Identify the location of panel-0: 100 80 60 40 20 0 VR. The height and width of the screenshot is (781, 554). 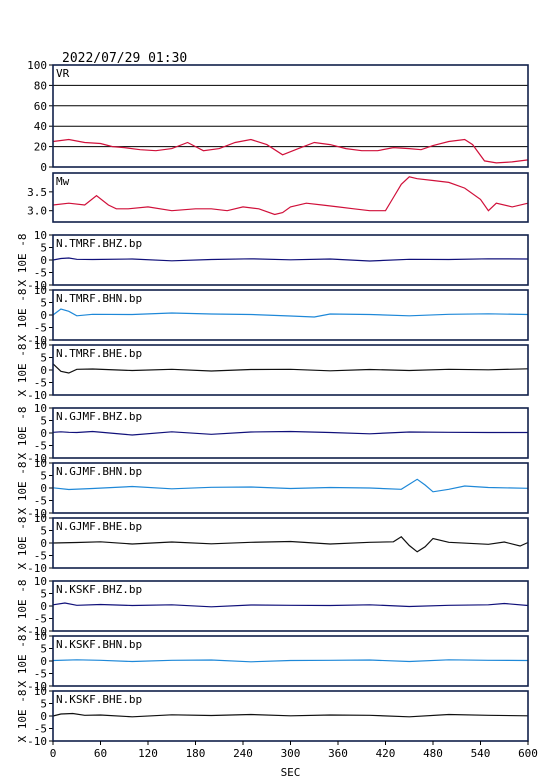
(278, 116).